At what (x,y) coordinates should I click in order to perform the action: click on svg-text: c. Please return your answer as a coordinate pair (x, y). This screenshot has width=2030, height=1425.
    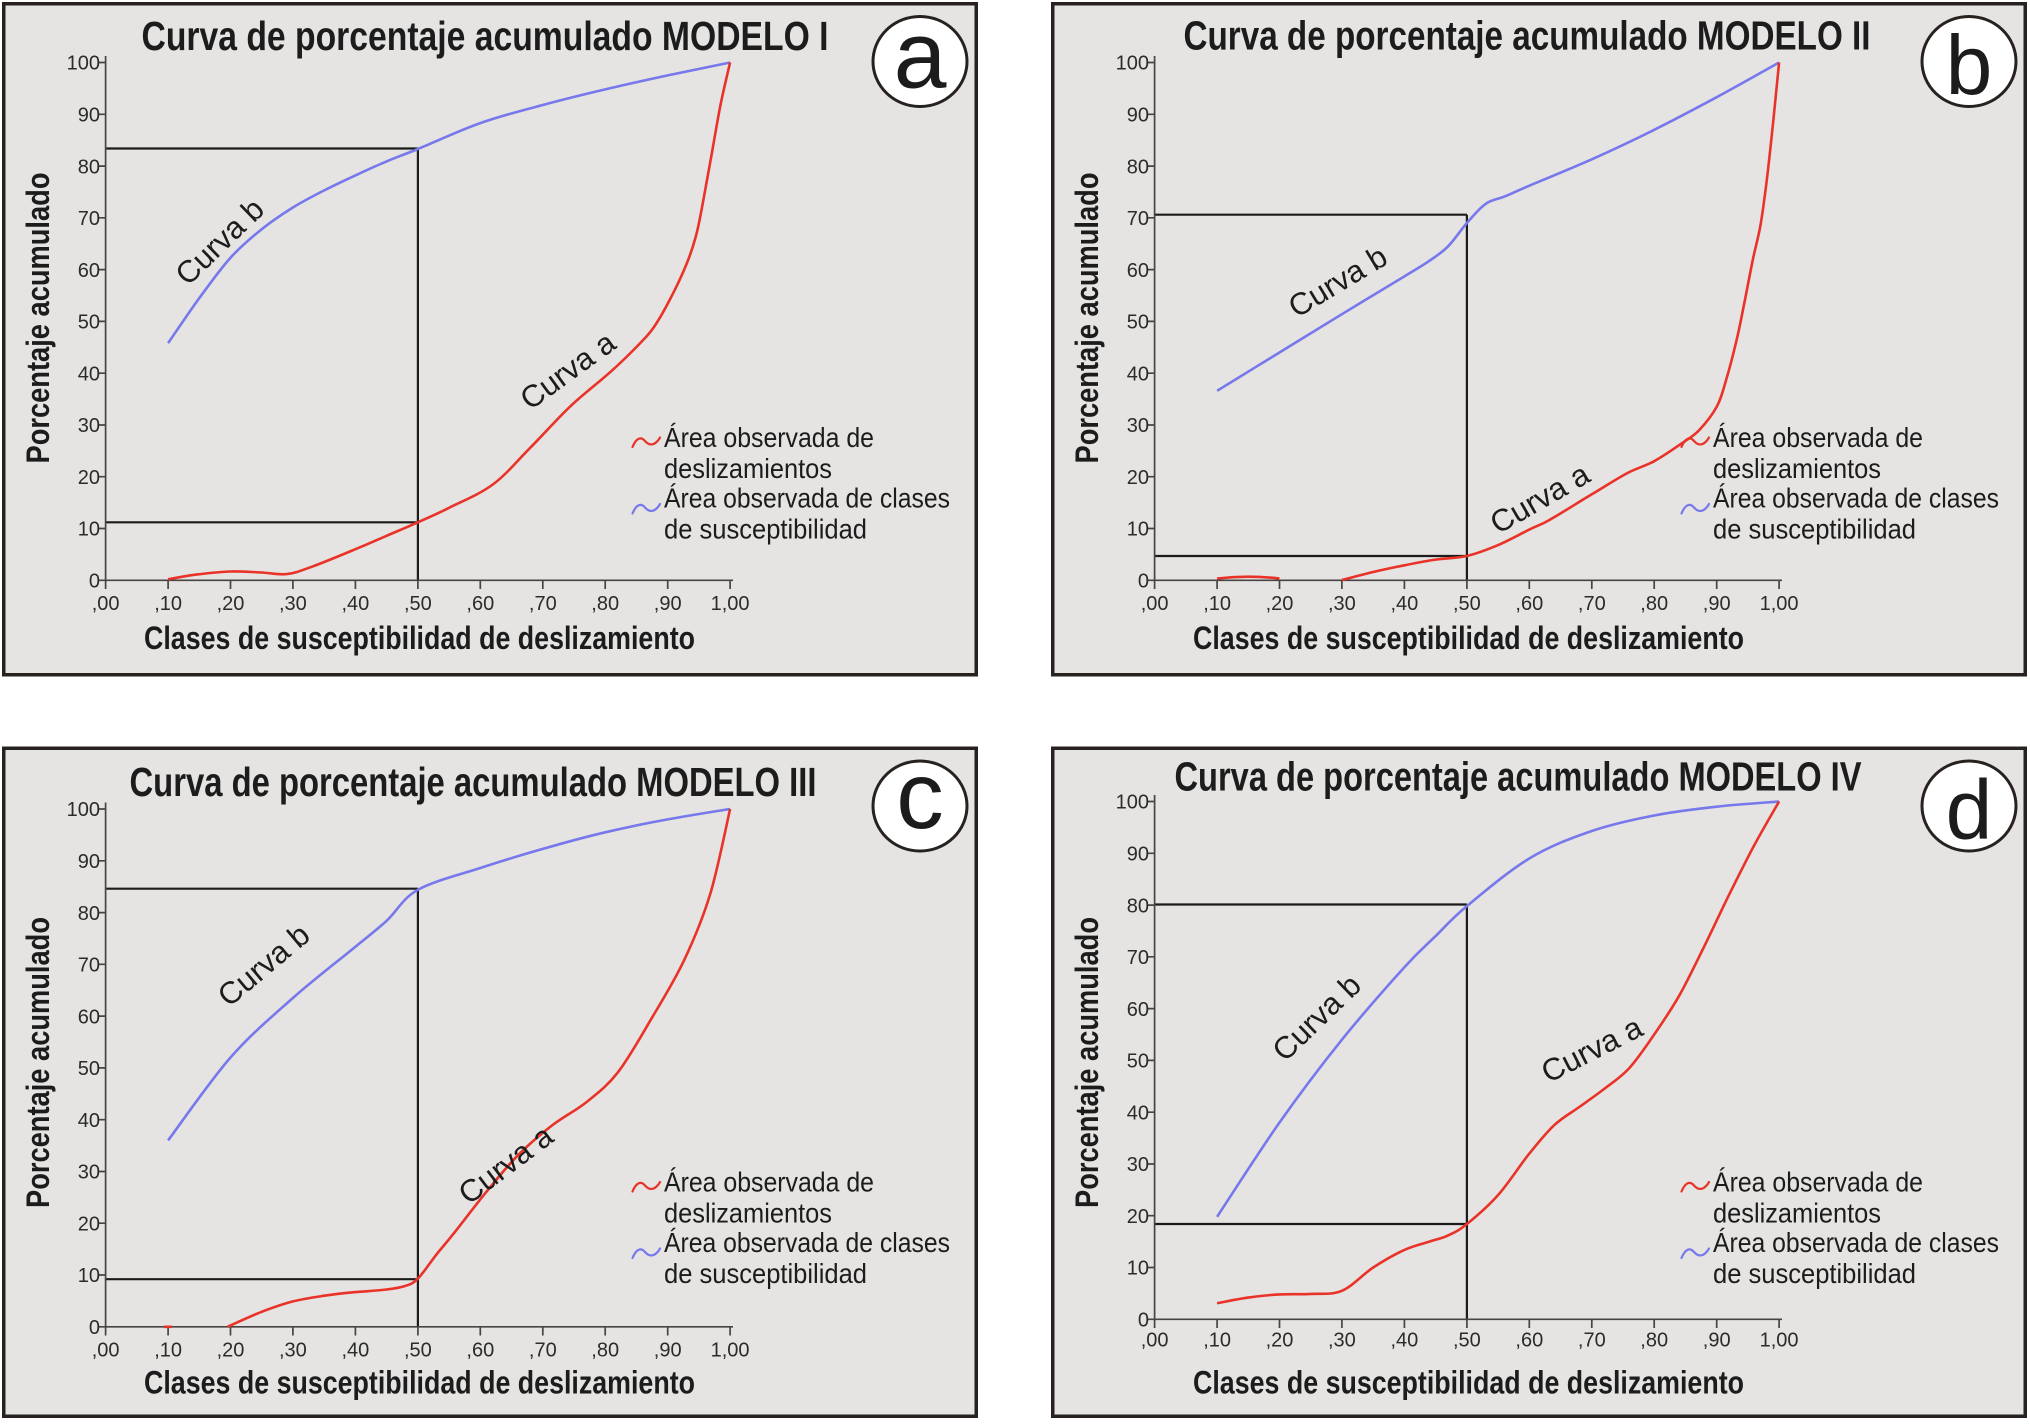
    Looking at the image, I should click on (920, 796).